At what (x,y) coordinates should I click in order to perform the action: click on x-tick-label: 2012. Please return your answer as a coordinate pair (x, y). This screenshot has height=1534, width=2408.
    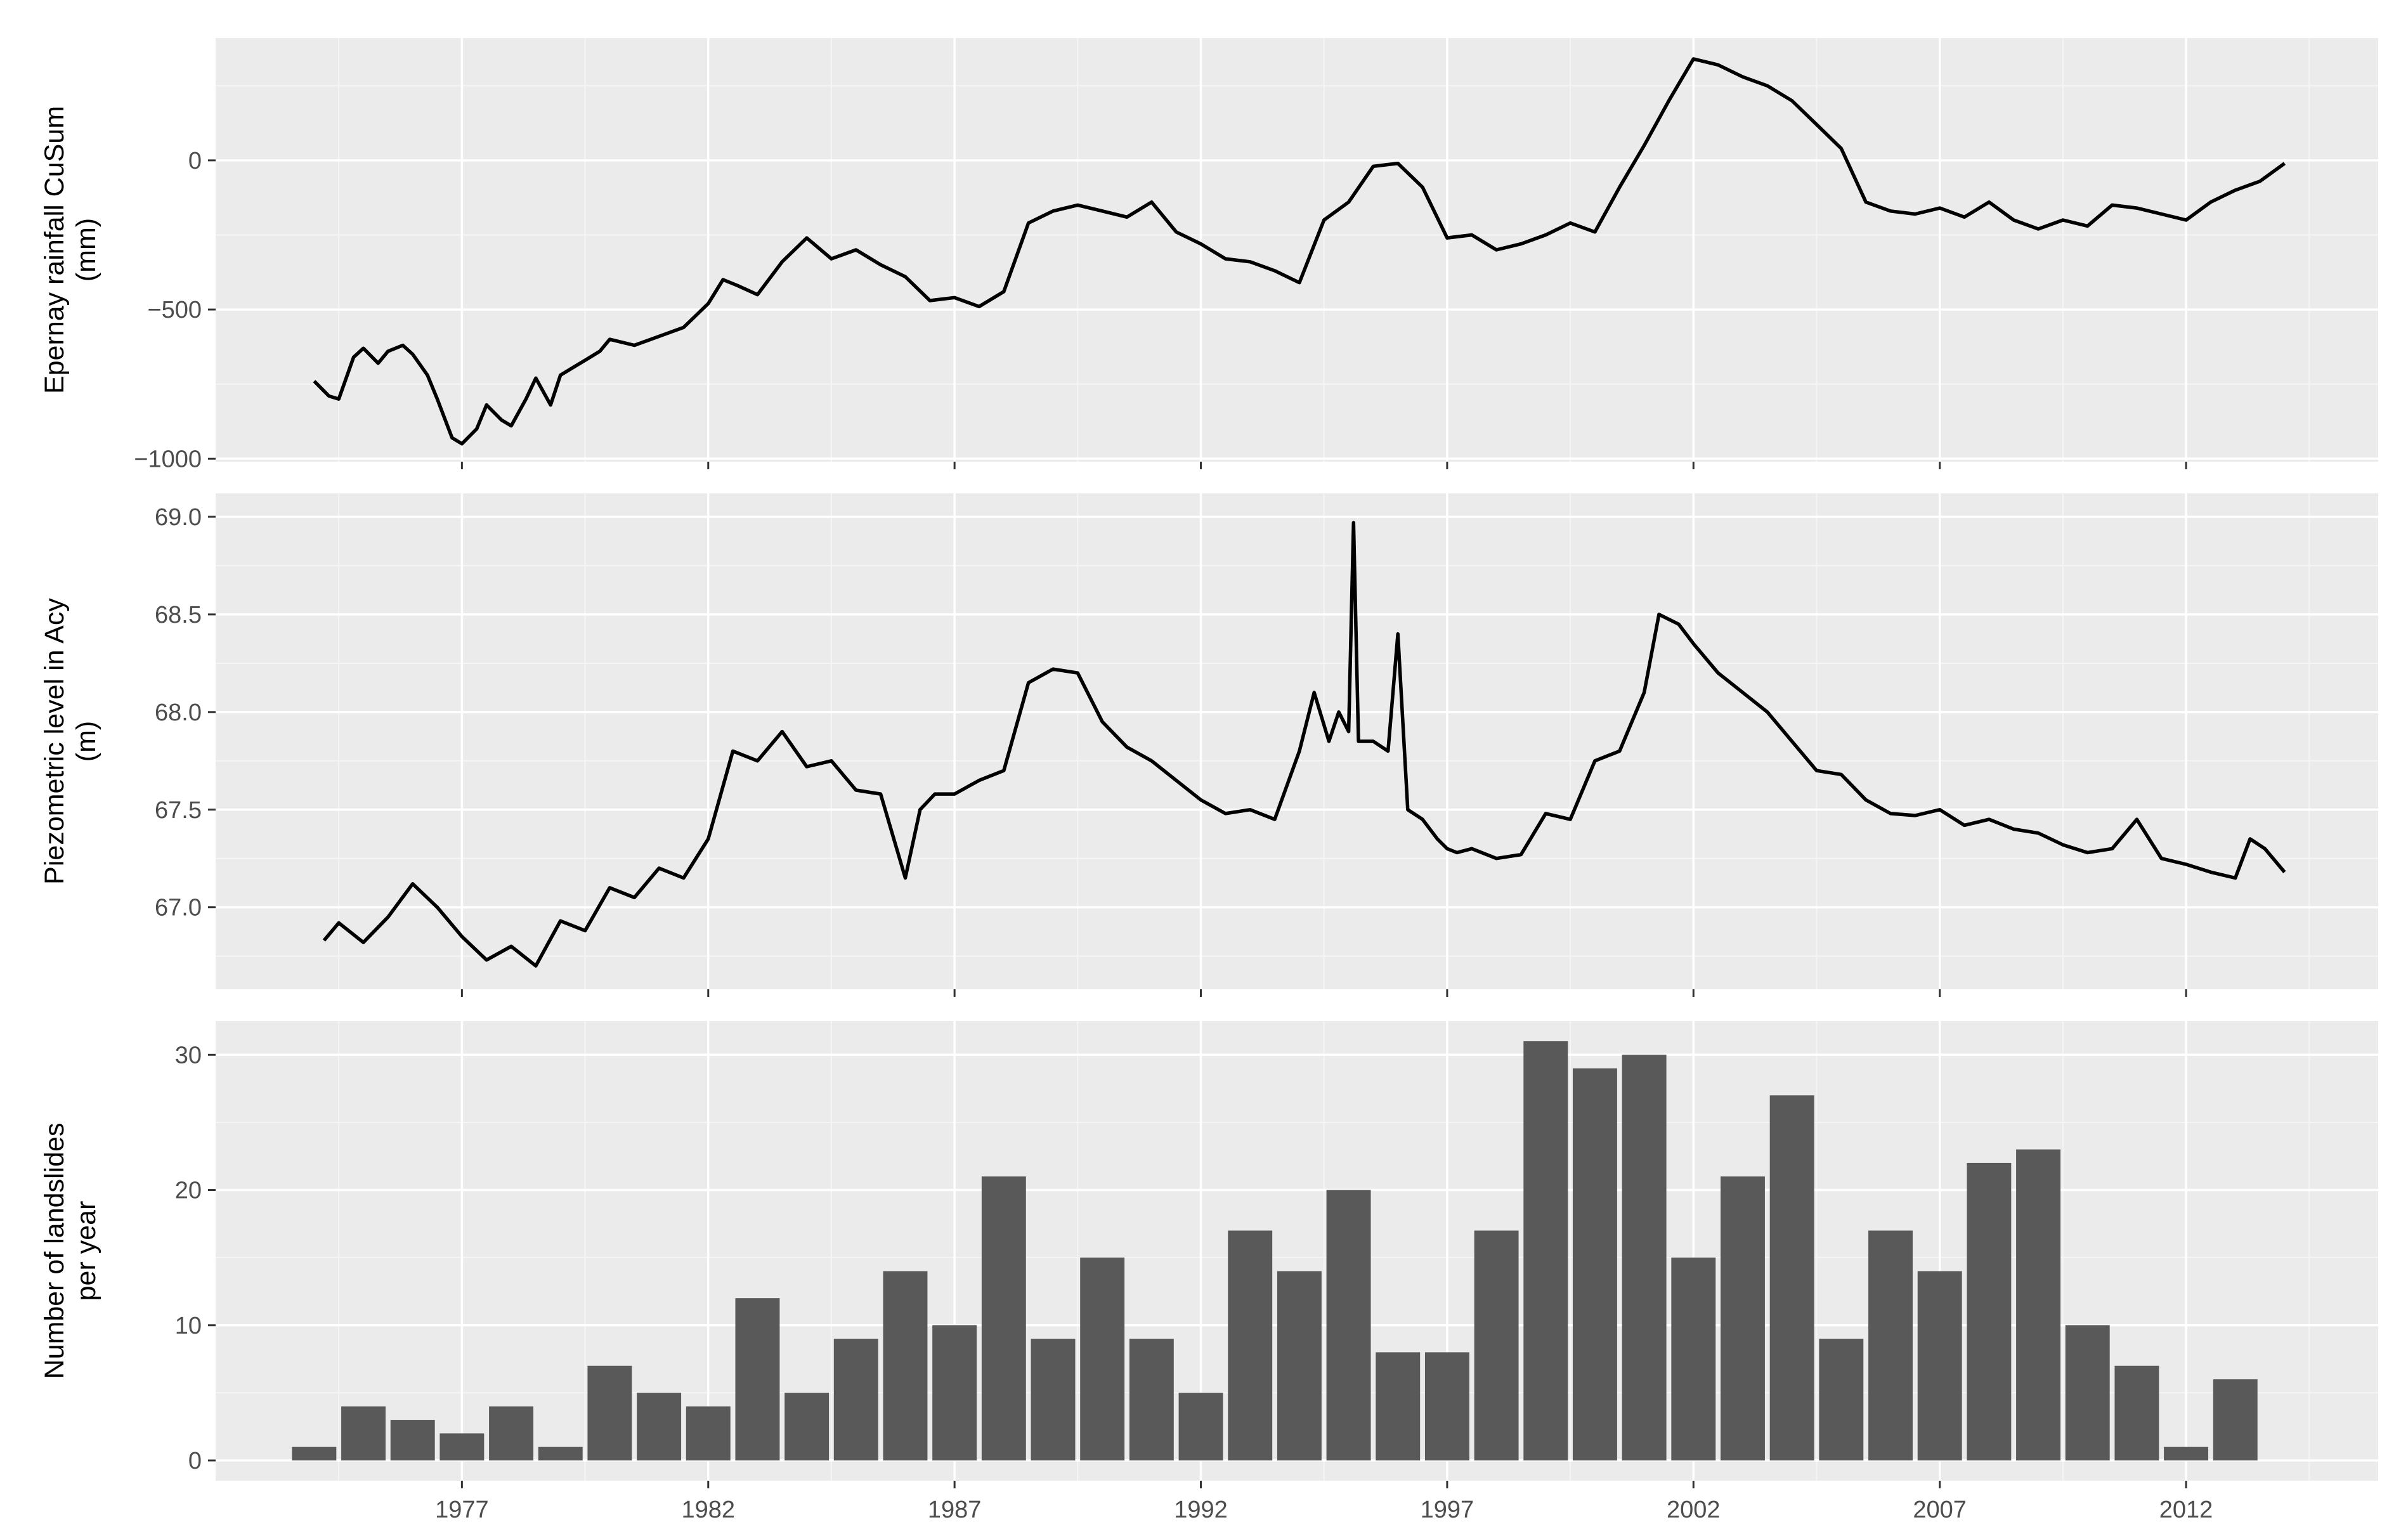
    Looking at the image, I should click on (2186, 1510).